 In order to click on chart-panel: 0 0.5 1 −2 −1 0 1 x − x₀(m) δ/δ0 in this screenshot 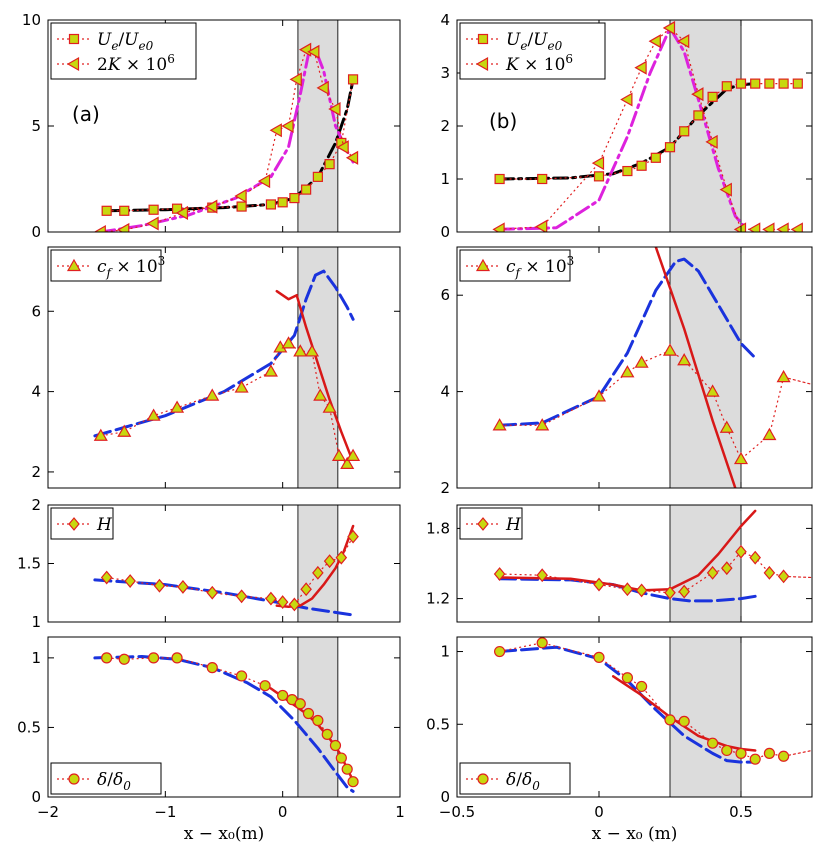, I will do `click(211, 740)`.